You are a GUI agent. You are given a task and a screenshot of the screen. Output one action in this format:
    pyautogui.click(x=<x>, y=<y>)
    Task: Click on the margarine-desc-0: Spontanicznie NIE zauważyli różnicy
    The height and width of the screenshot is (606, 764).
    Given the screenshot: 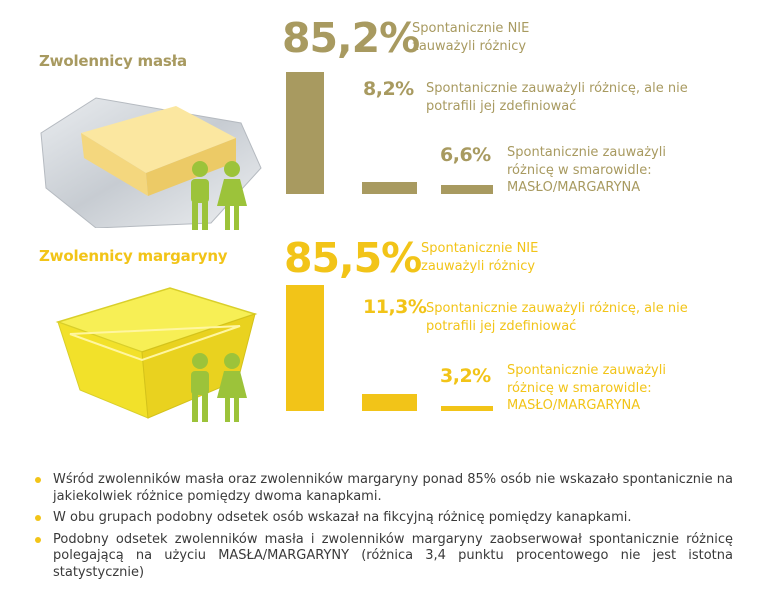 What is the action you would take?
    pyautogui.click(x=479, y=257)
    